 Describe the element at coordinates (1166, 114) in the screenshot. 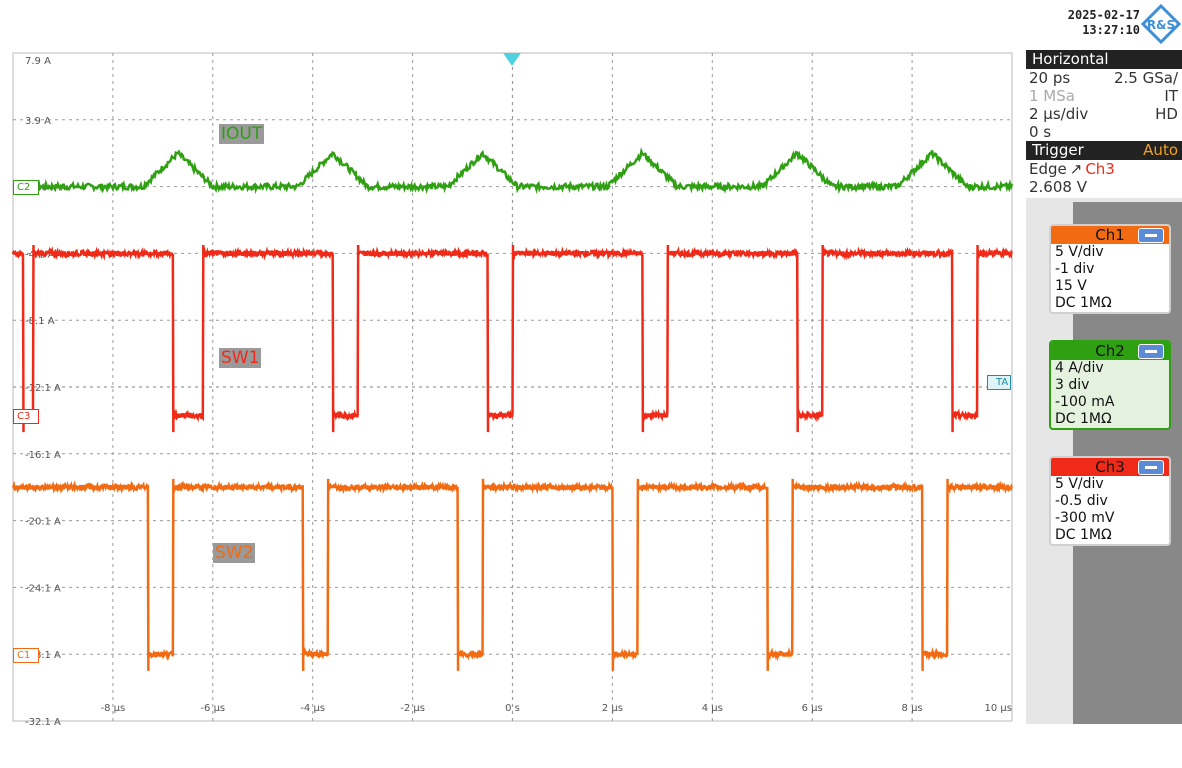

I see `resolution-mode: HD` at that location.